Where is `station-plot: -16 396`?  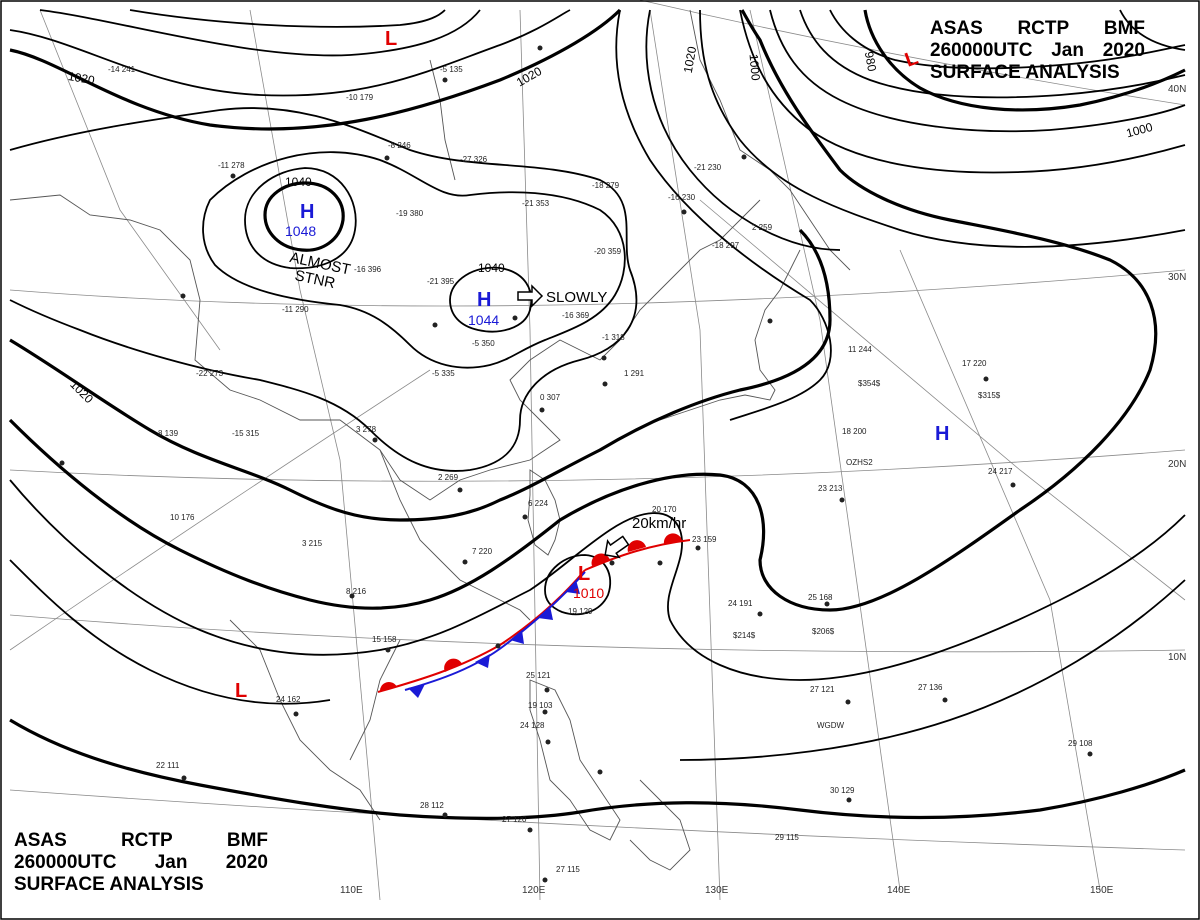
station-plot: -16 396 is located at coordinates (368, 269).